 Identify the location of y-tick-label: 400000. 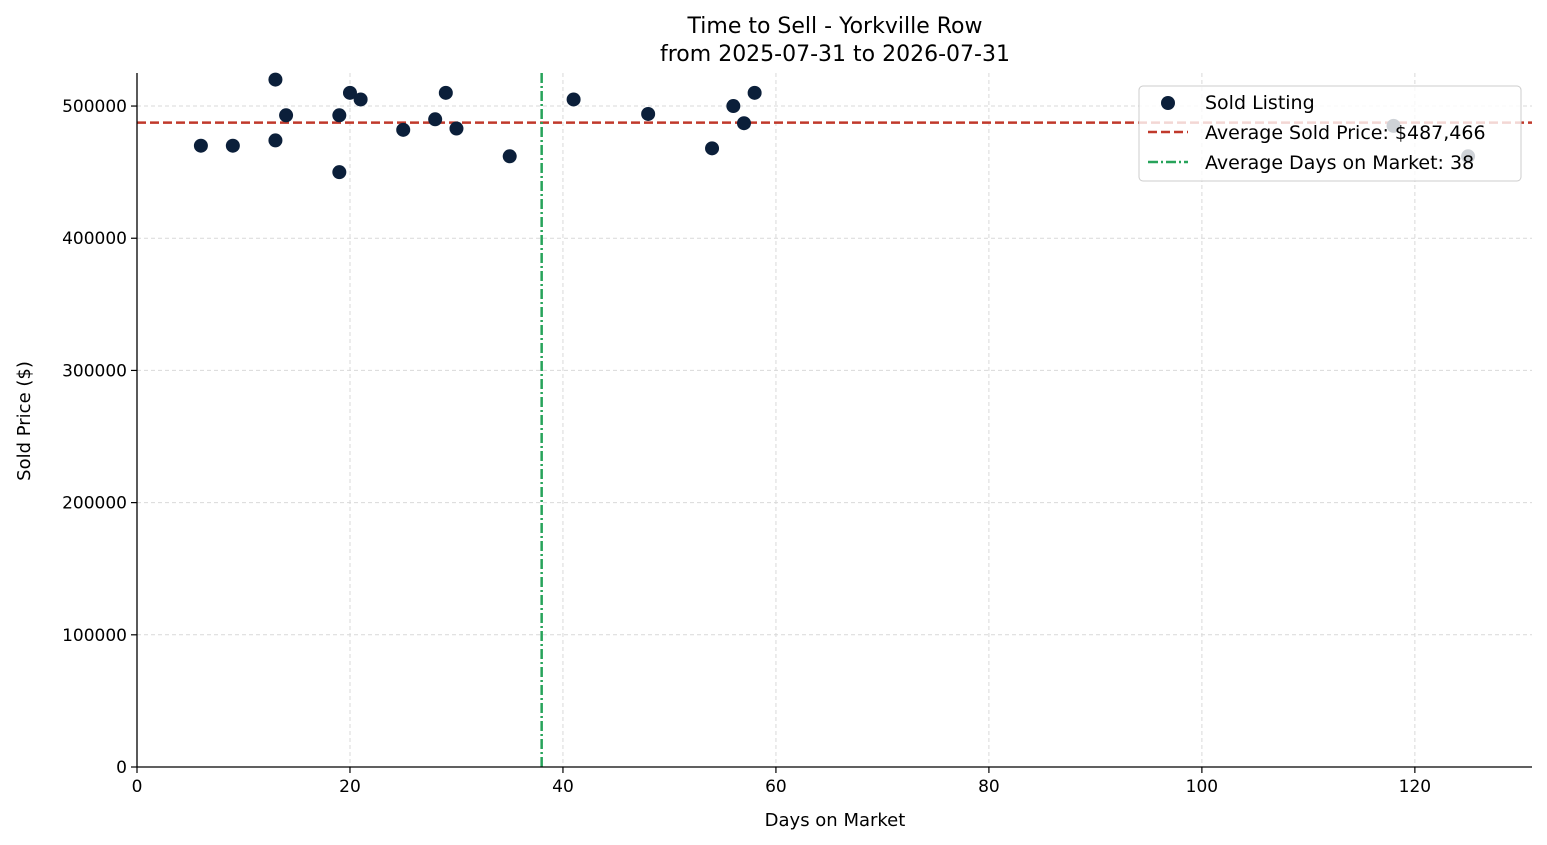
(94, 239).